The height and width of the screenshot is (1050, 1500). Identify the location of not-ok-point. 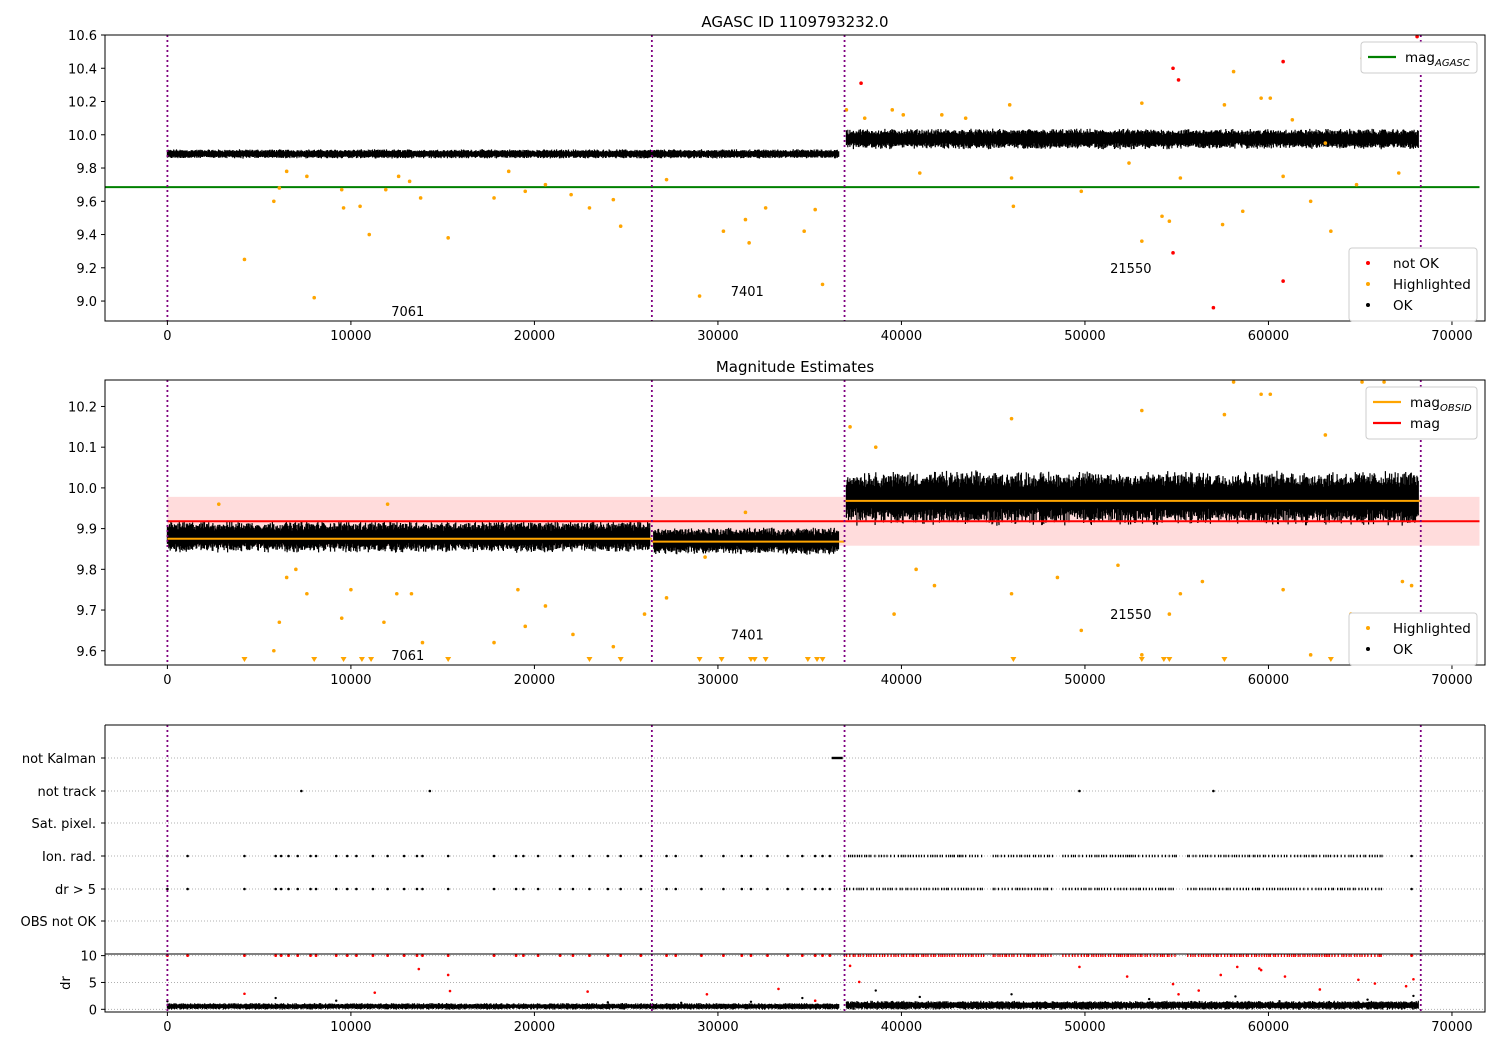
(1213, 307).